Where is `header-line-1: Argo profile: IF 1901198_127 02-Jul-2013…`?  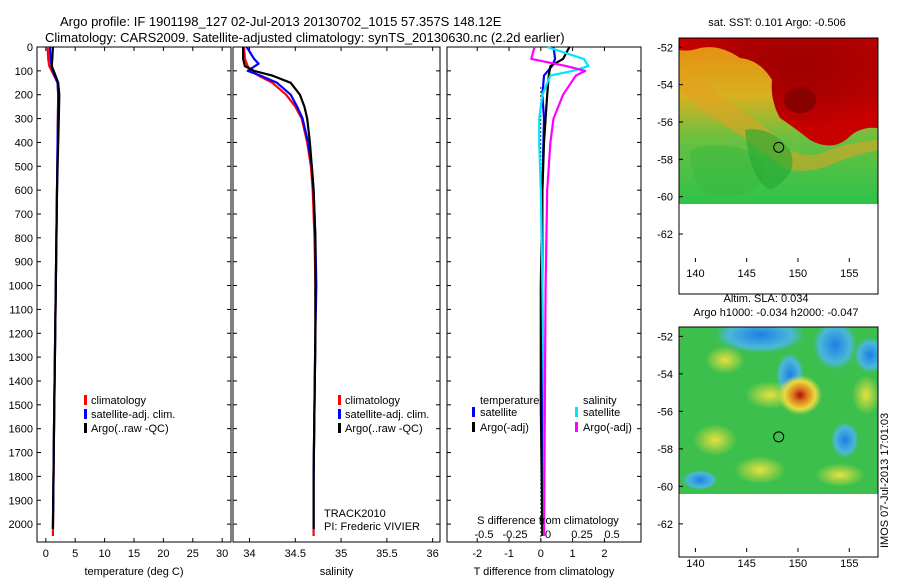
header-line-1: Argo profile: IF 1901198_127 02-Jul-2013… is located at coordinates (281, 21).